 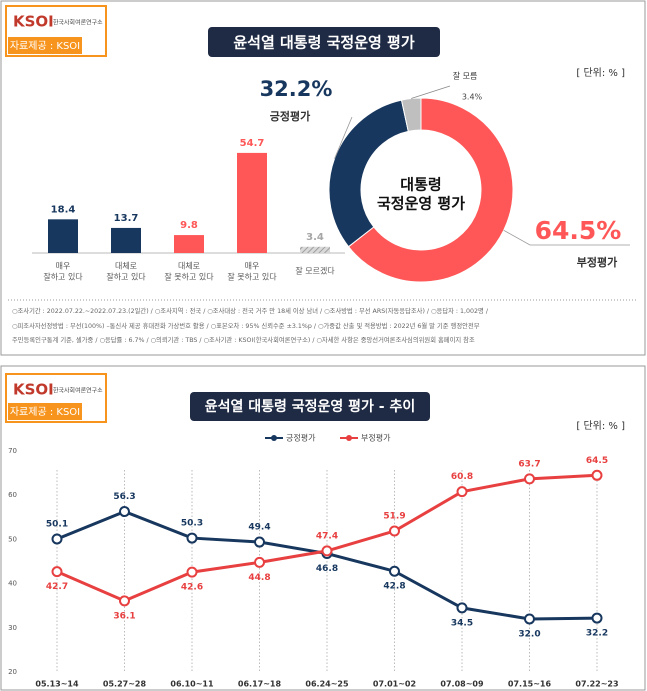 I want to click on y-tick-label: 70, so click(x=12, y=451).